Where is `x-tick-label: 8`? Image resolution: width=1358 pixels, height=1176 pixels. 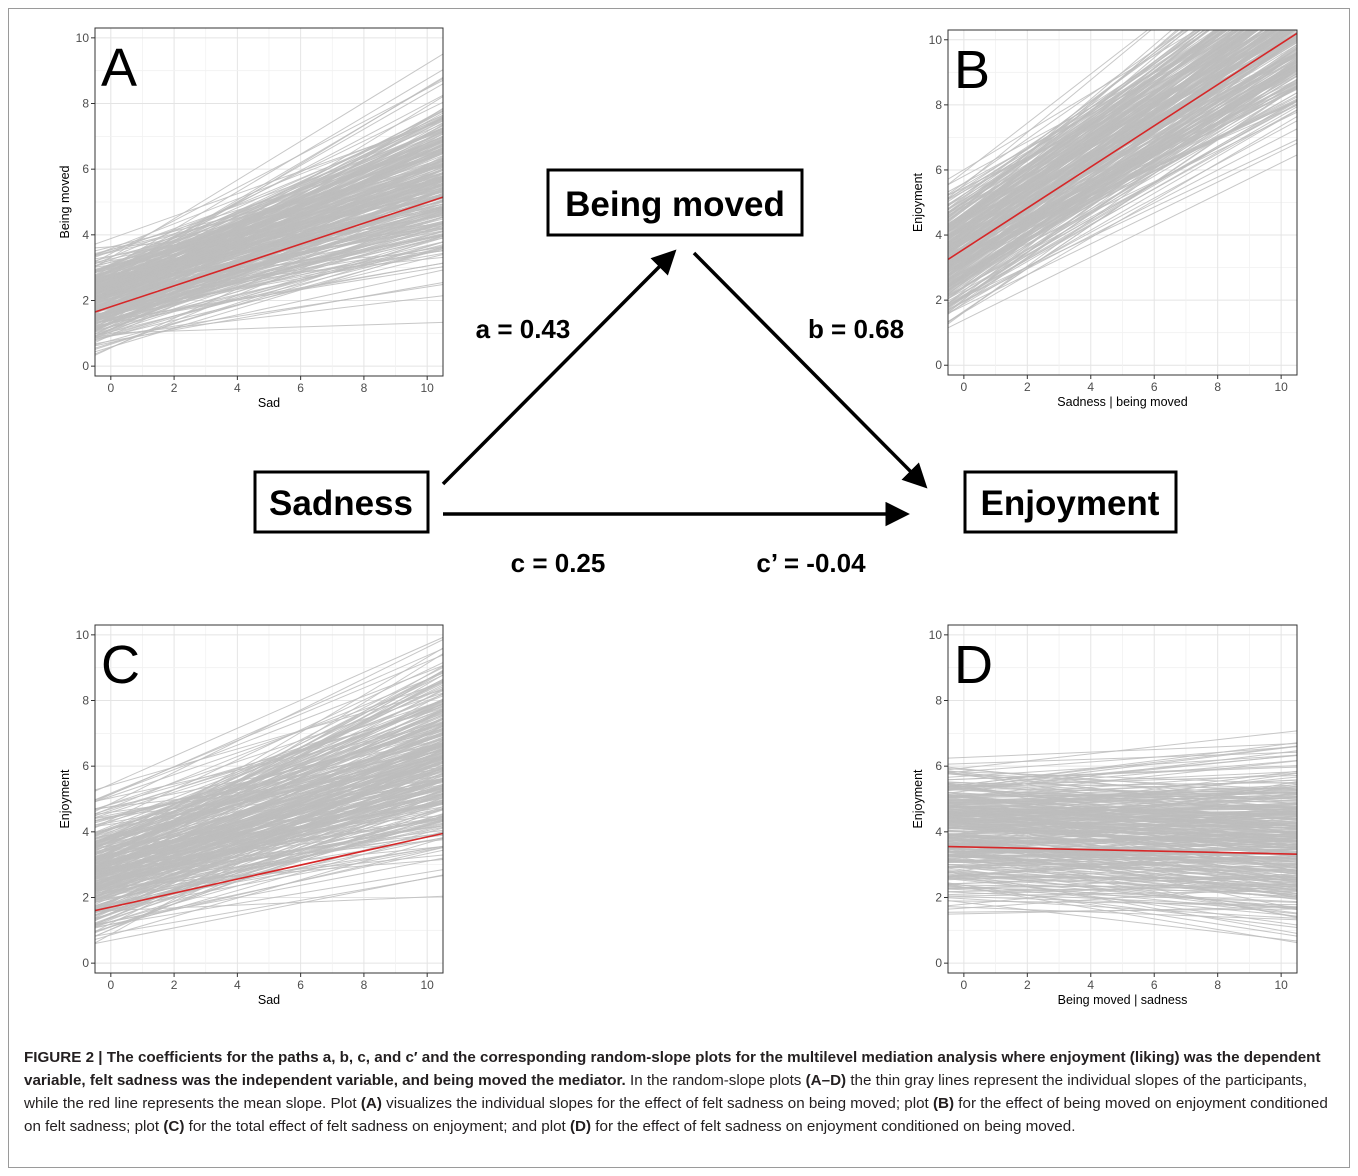
x-tick-label: 8 is located at coordinates (1217, 387).